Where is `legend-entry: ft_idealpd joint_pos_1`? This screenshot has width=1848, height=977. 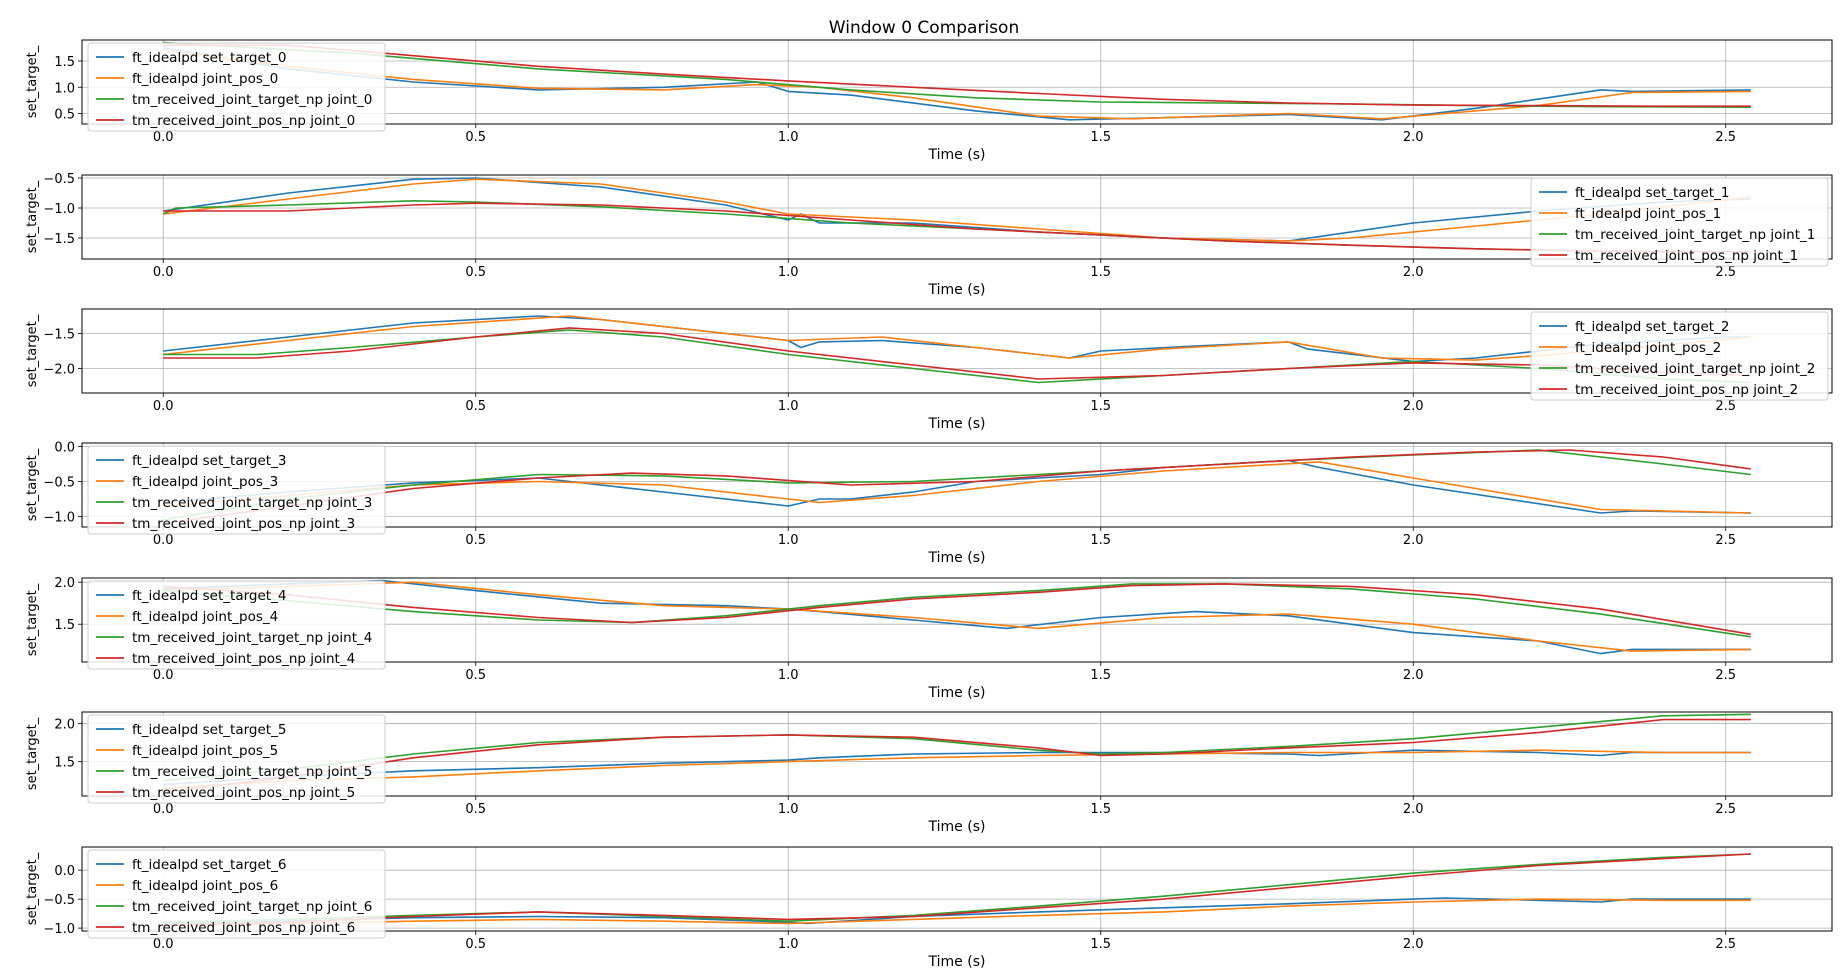
legend-entry: ft_idealpd joint_pos_1 is located at coordinates (1648, 214).